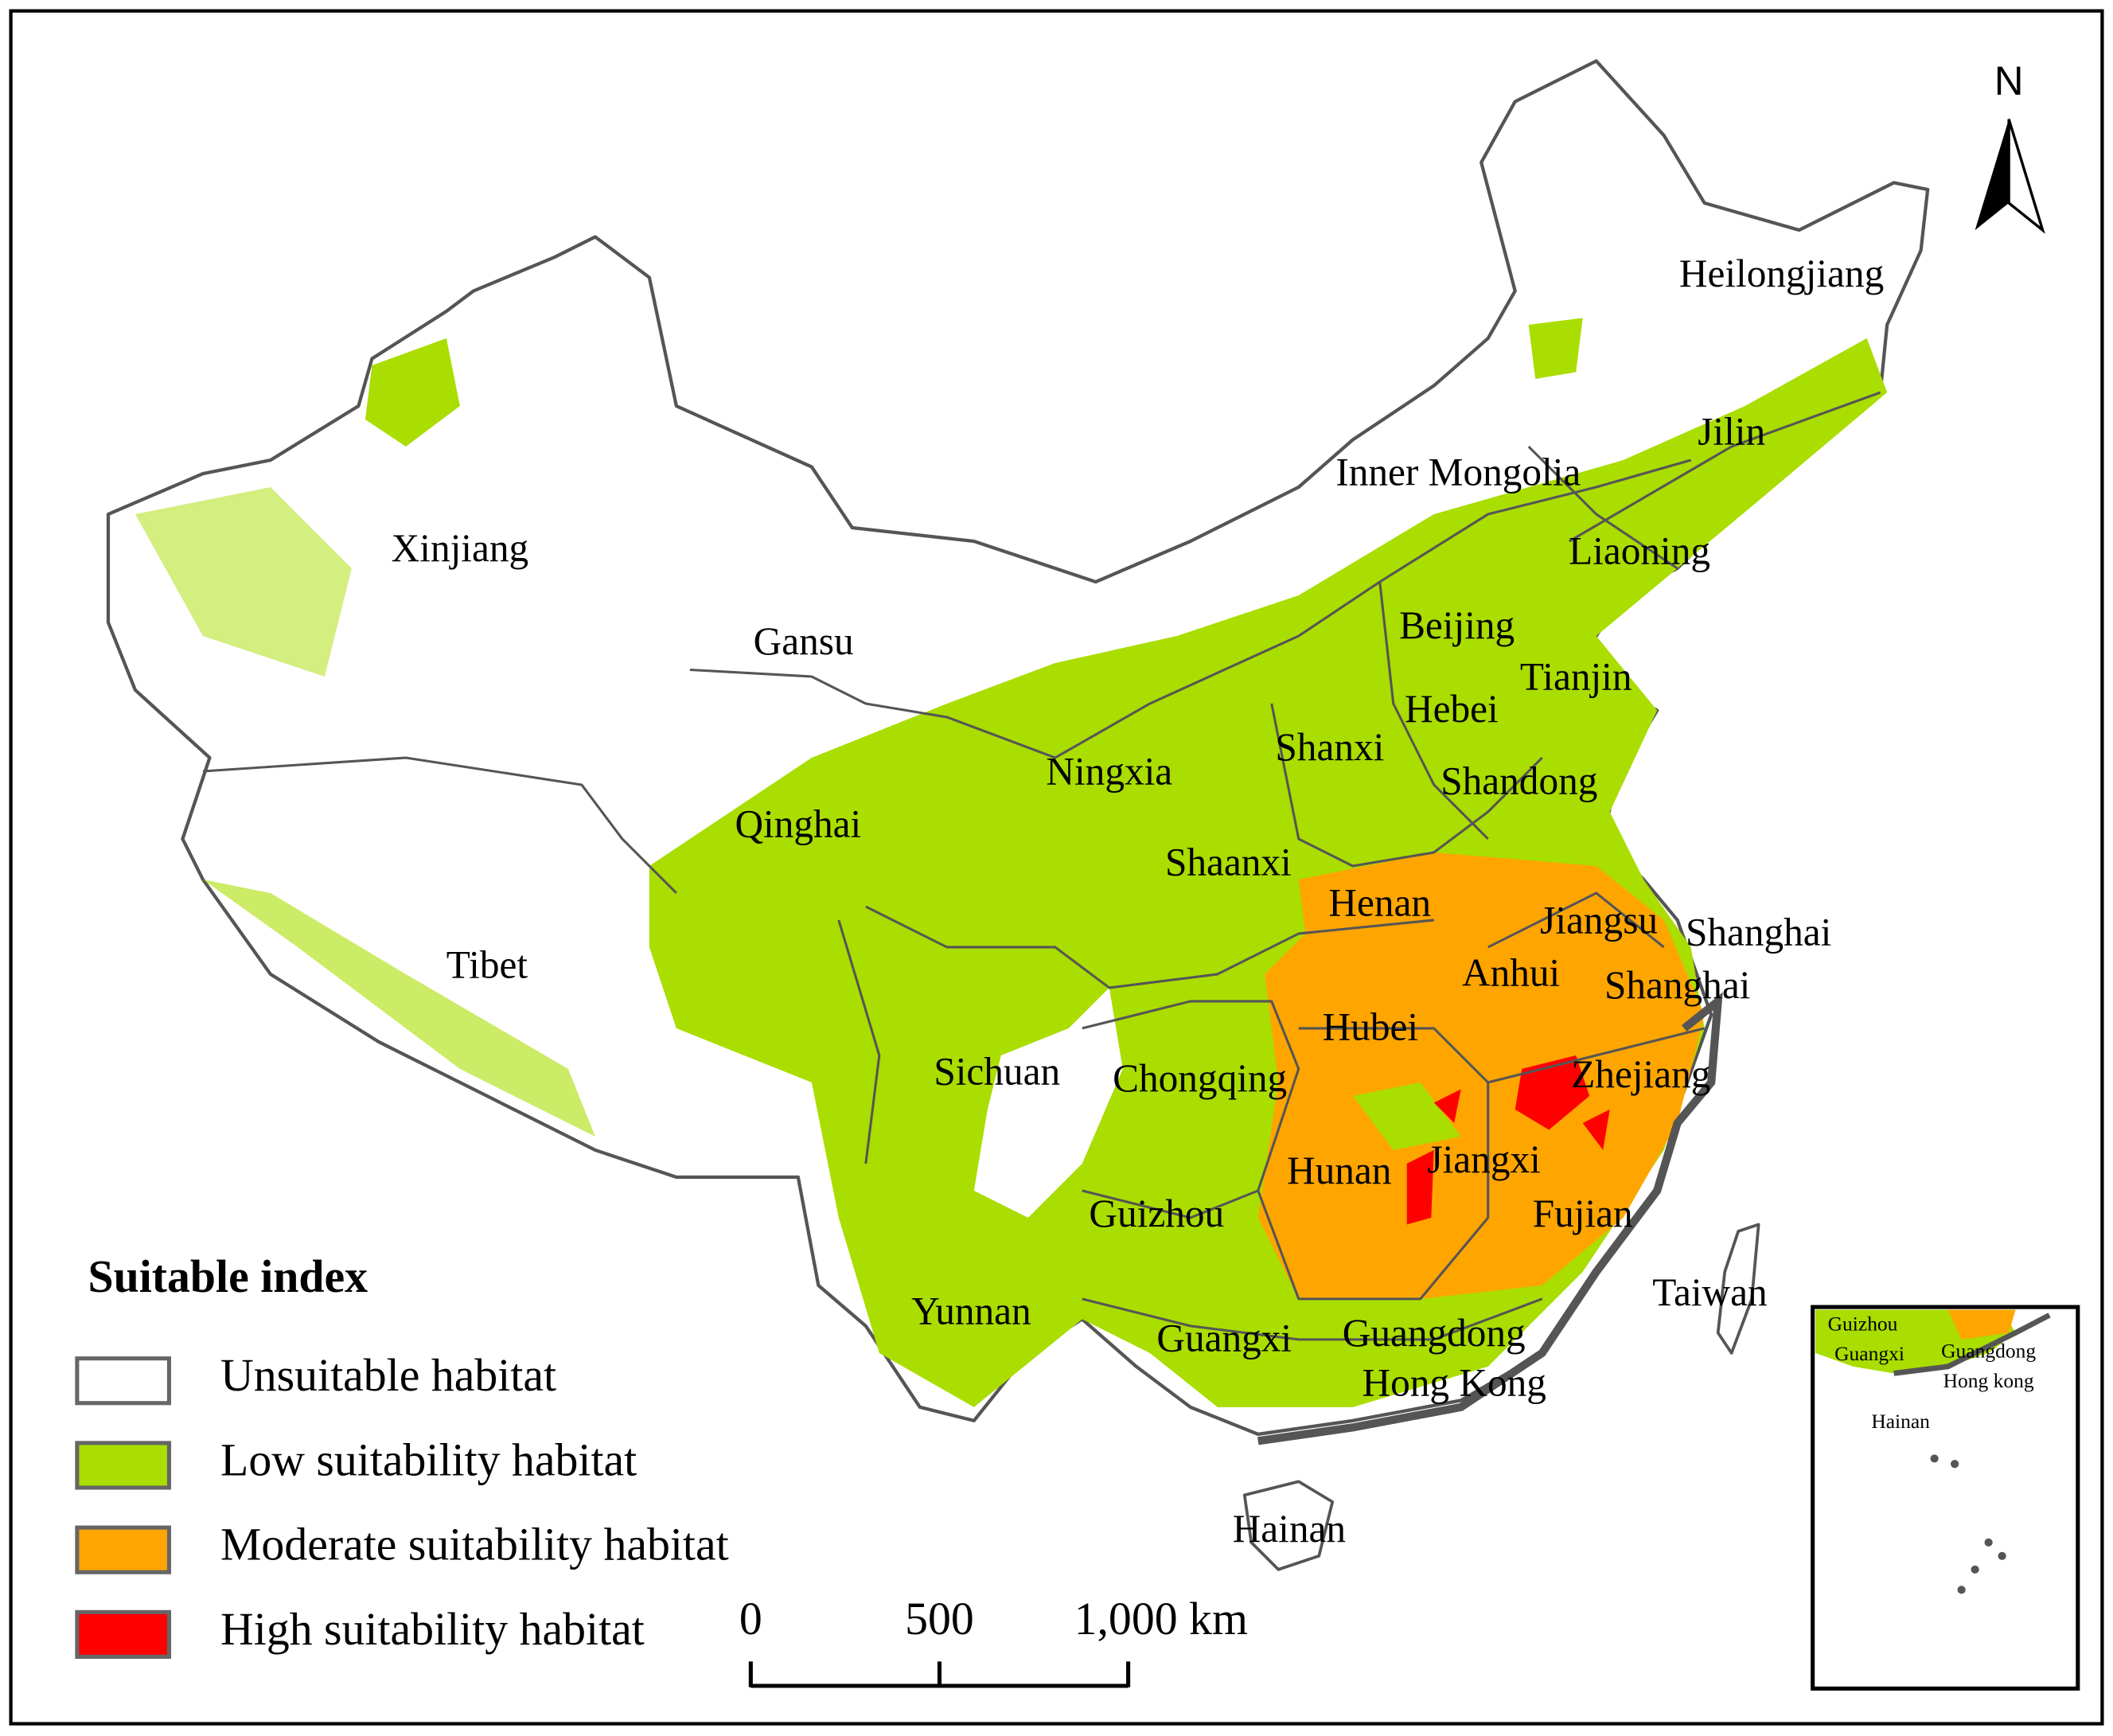  Describe the element at coordinates (997, 1072) in the screenshot. I see `province-label: Sichuan` at that location.